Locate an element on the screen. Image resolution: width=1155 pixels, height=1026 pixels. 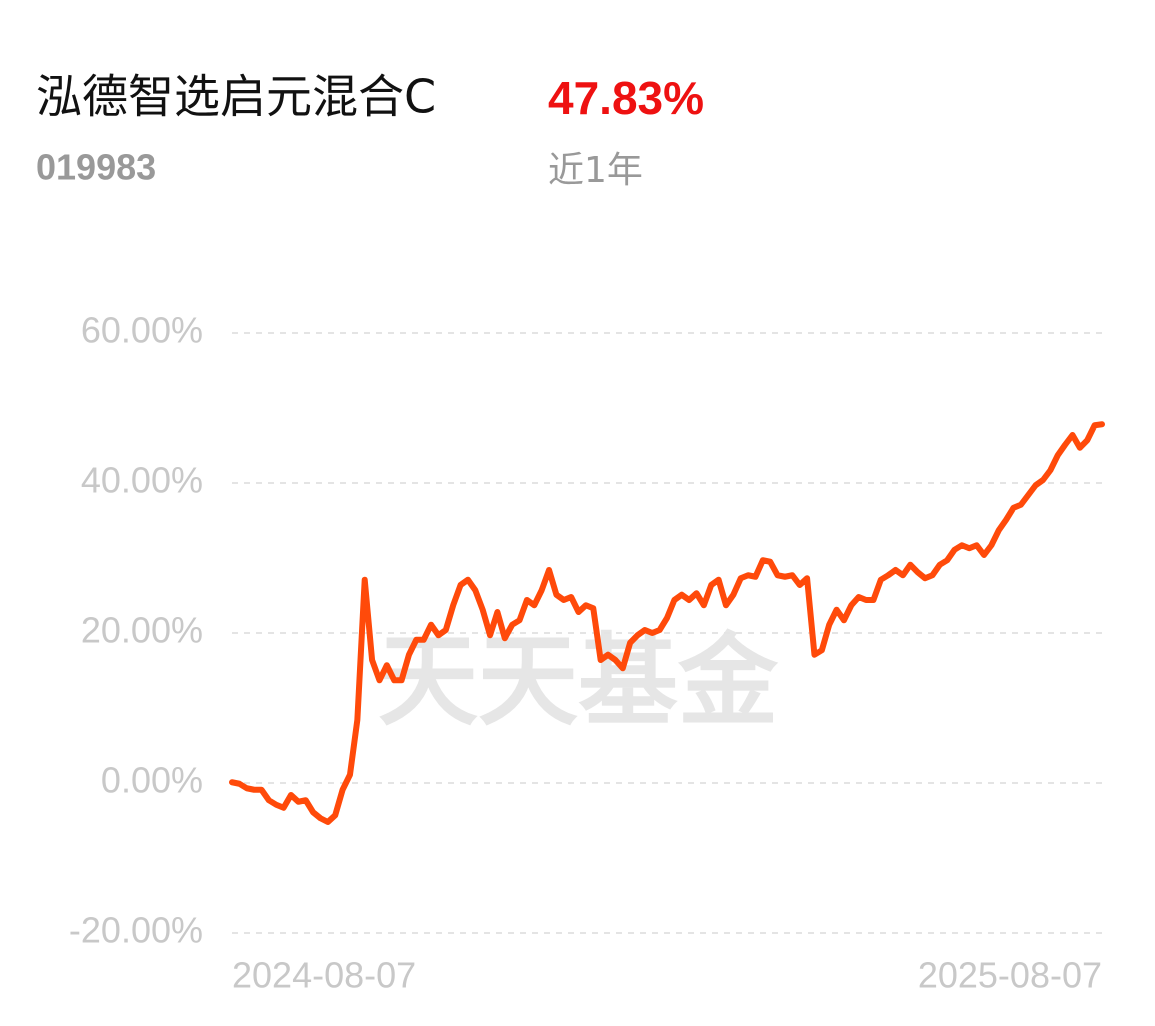
period-label: 近1年 is located at coordinates (595, 170).